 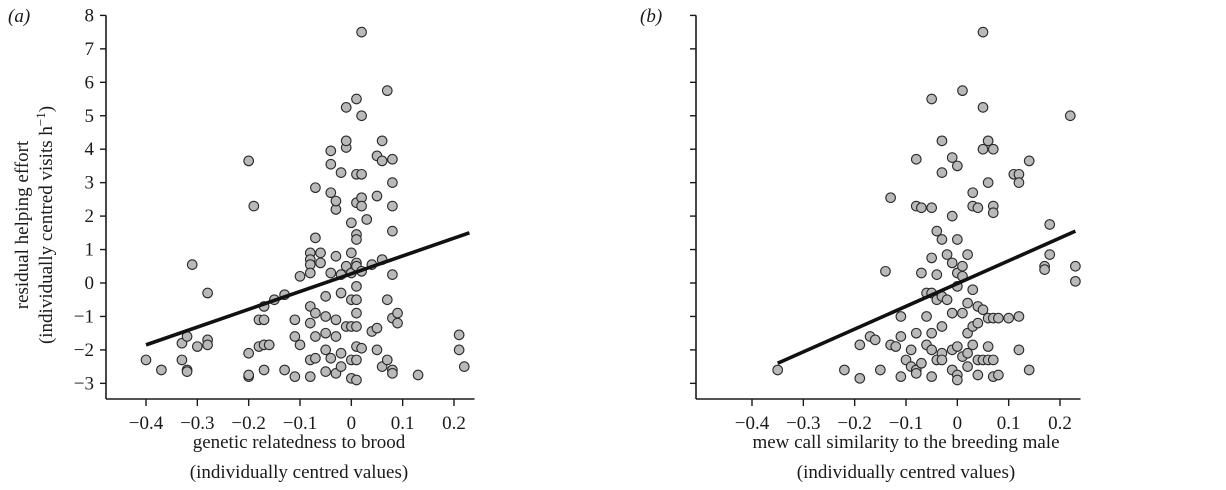 What do you see at coordinates (403, 423) in the screenshot?
I see `panel-a-xtick-label: 0.1` at bounding box center [403, 423].